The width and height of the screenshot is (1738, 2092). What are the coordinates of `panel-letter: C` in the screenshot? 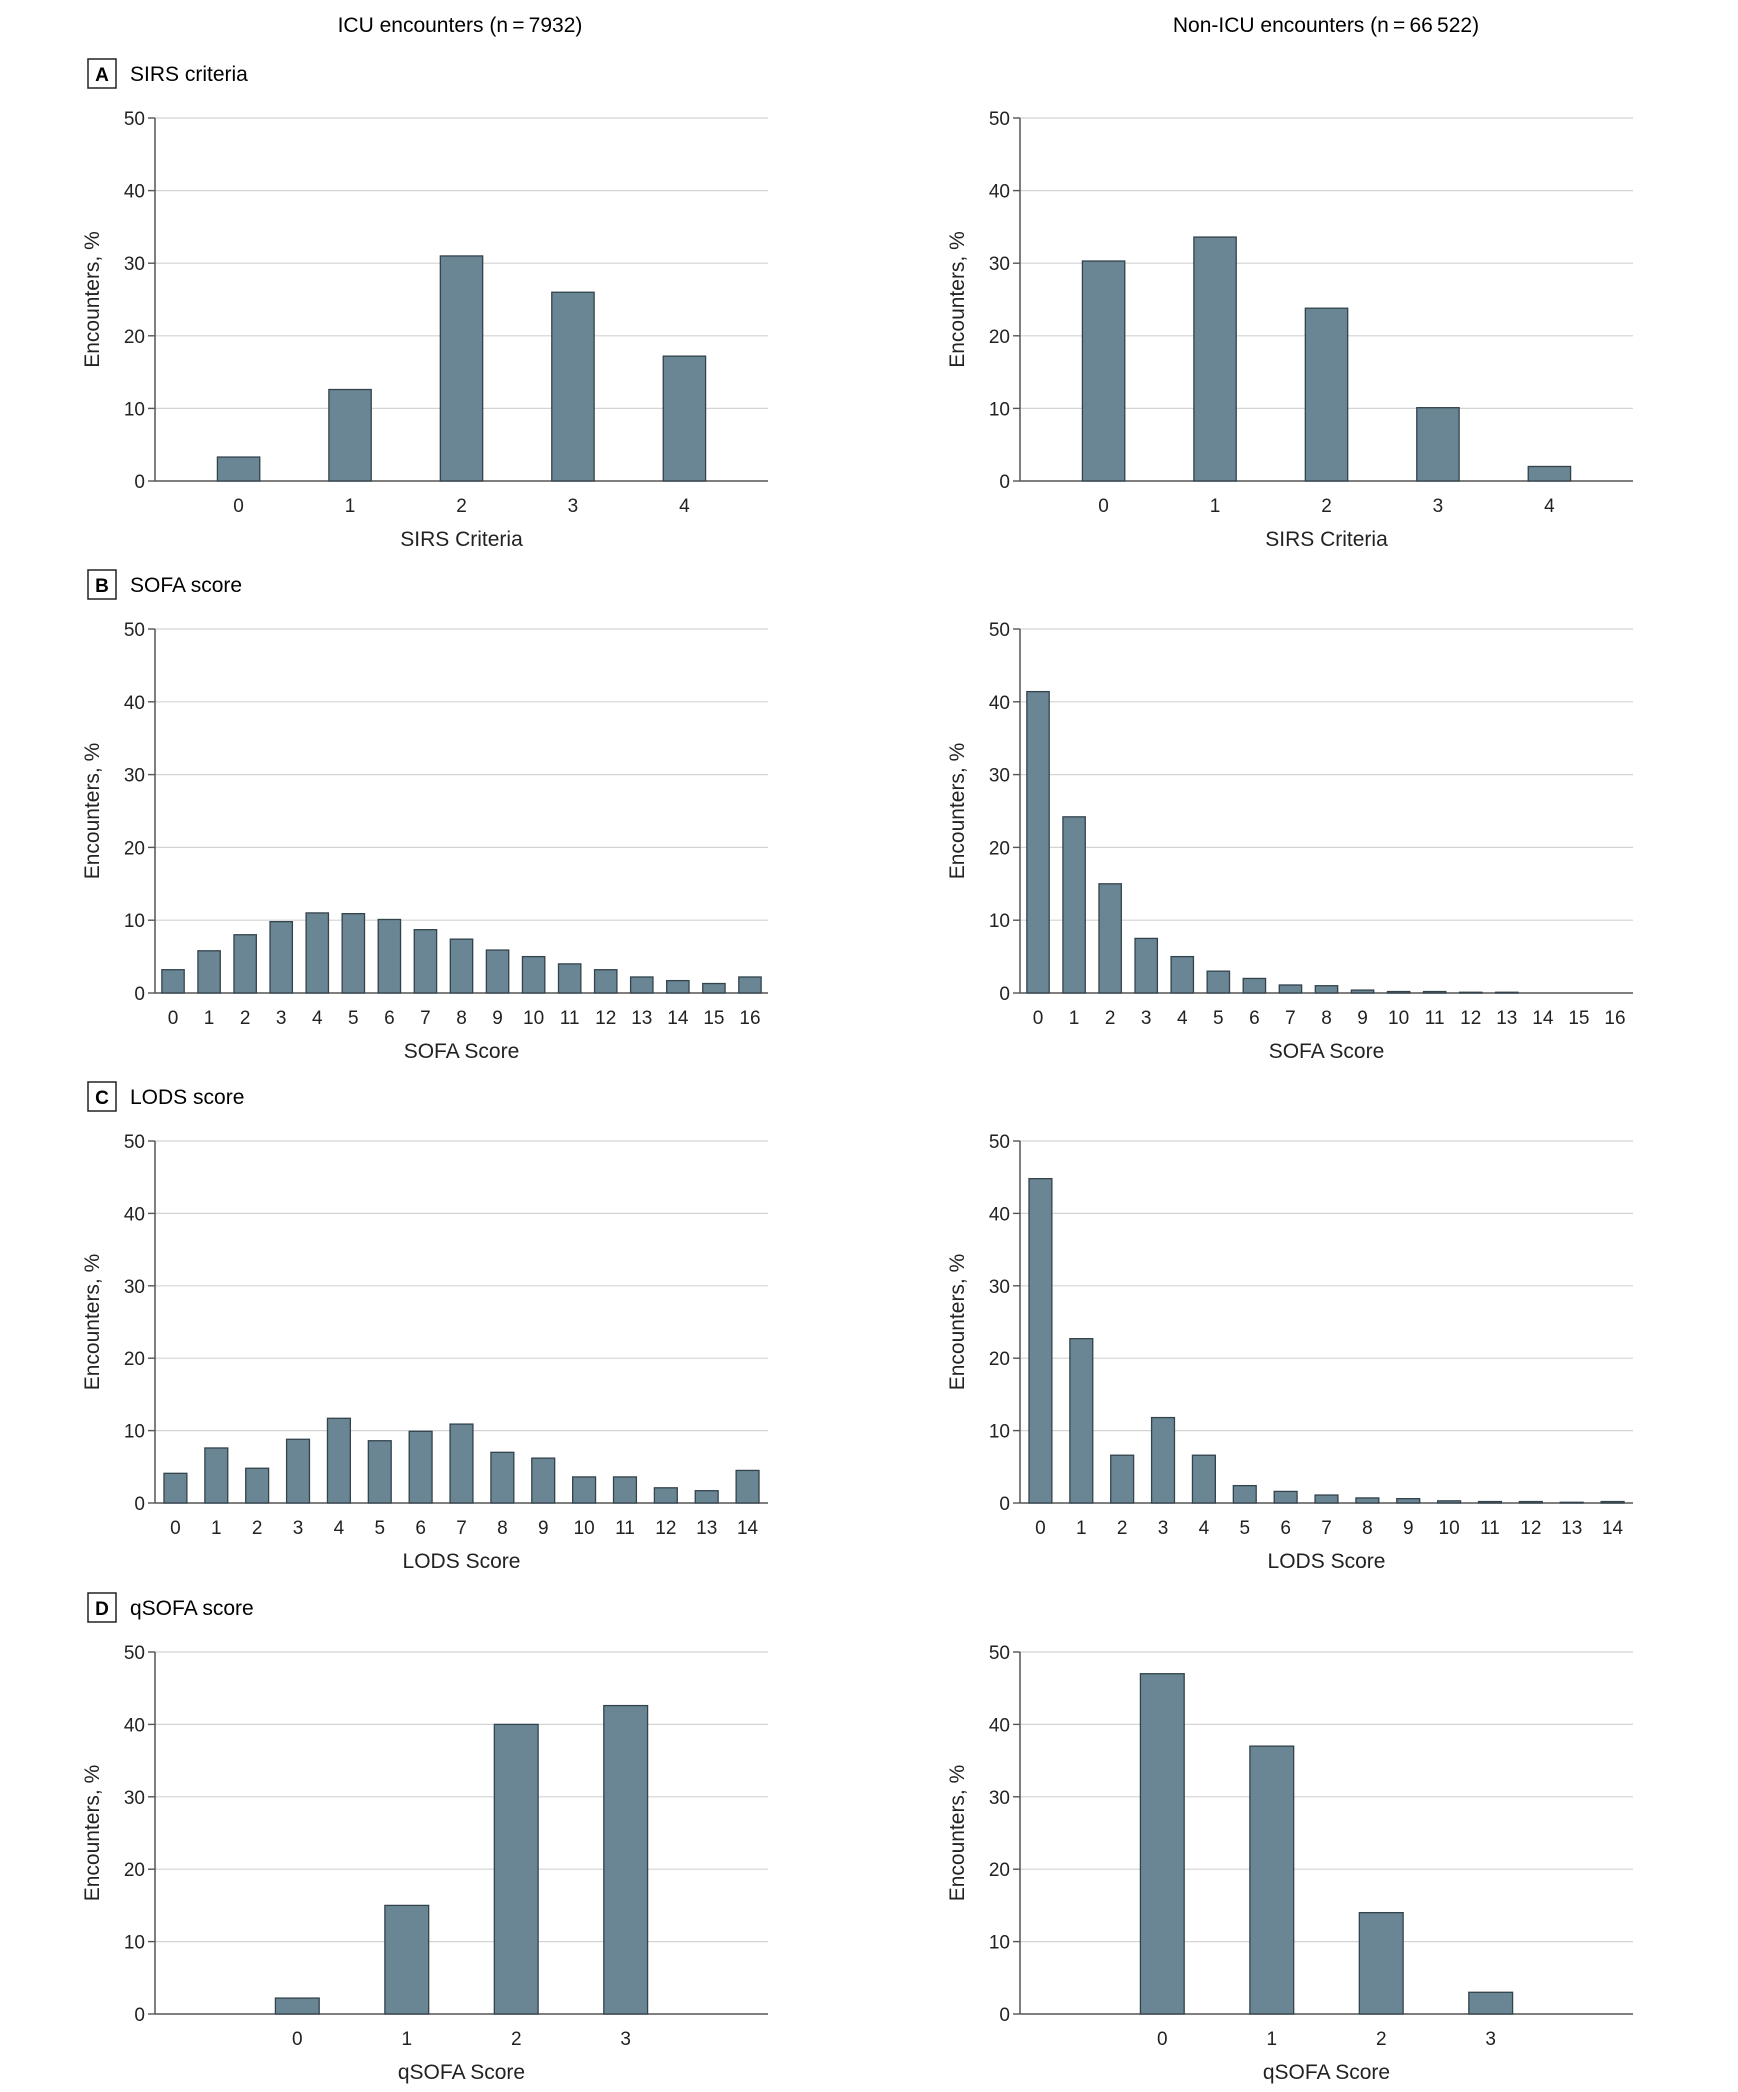 It's located at (102, 1098).